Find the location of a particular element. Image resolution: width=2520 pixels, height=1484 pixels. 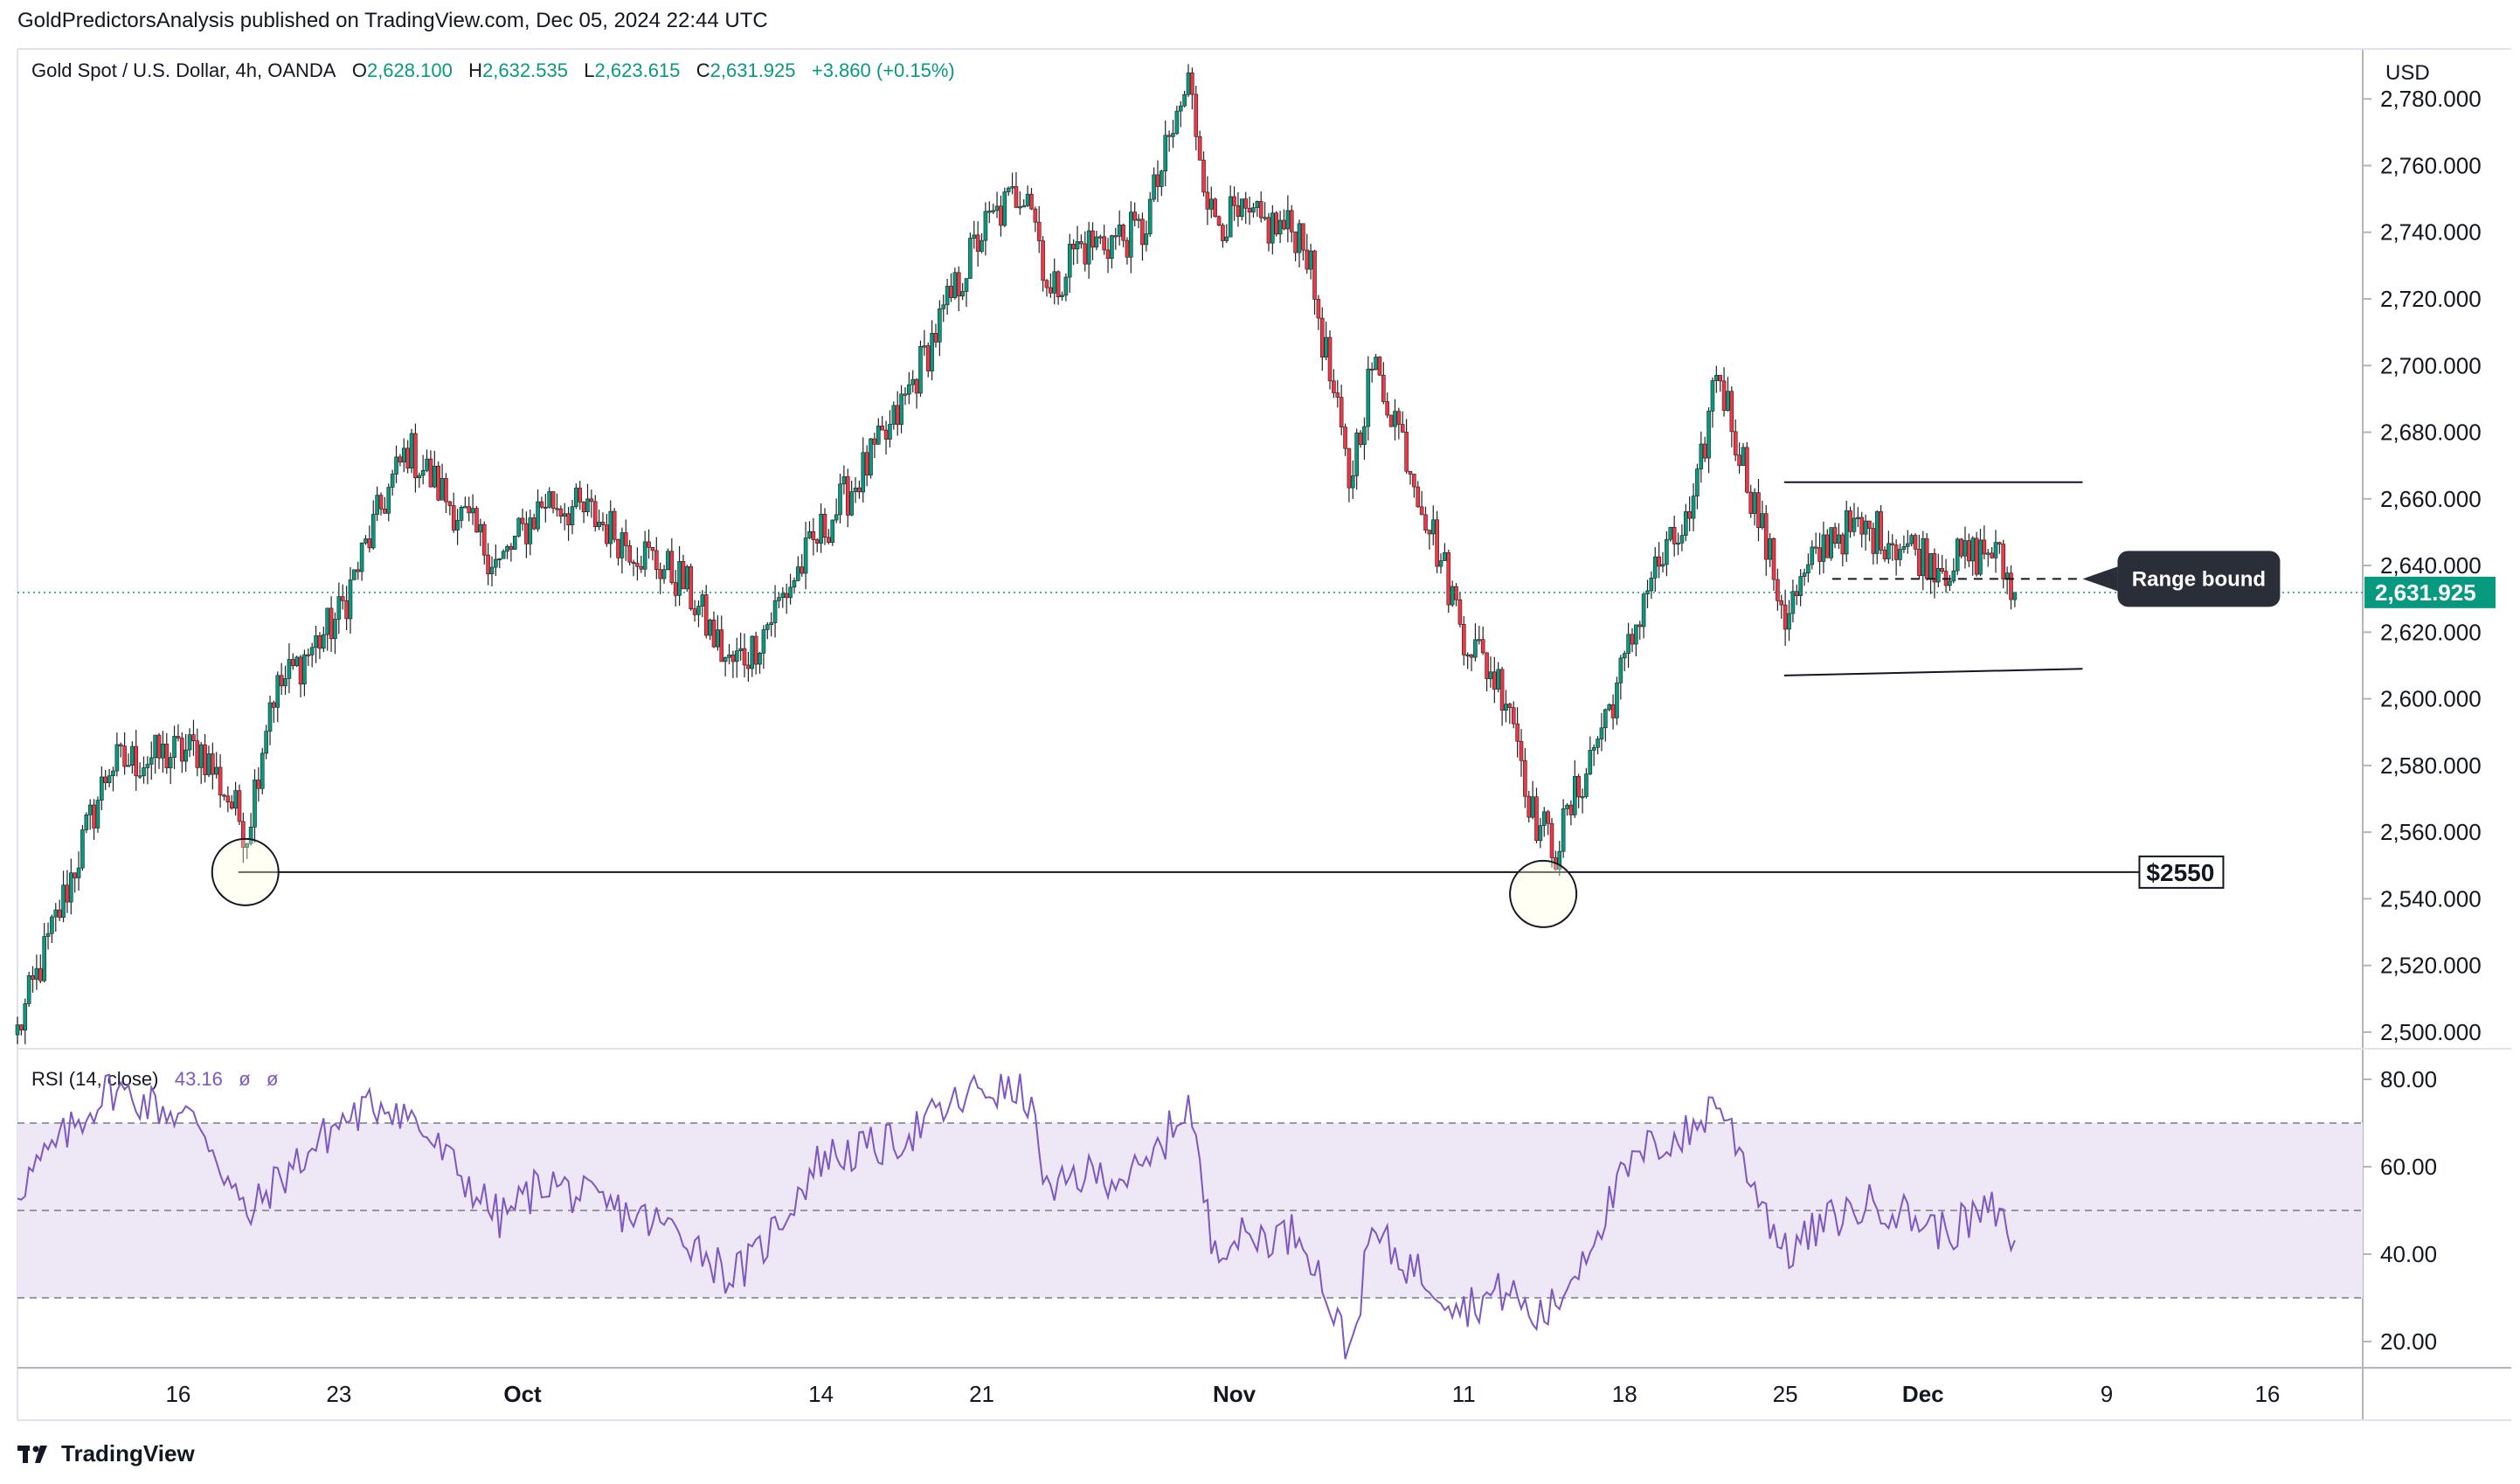

rsi-tick-label: 80.00 is located at coordinates (2408, 1079).